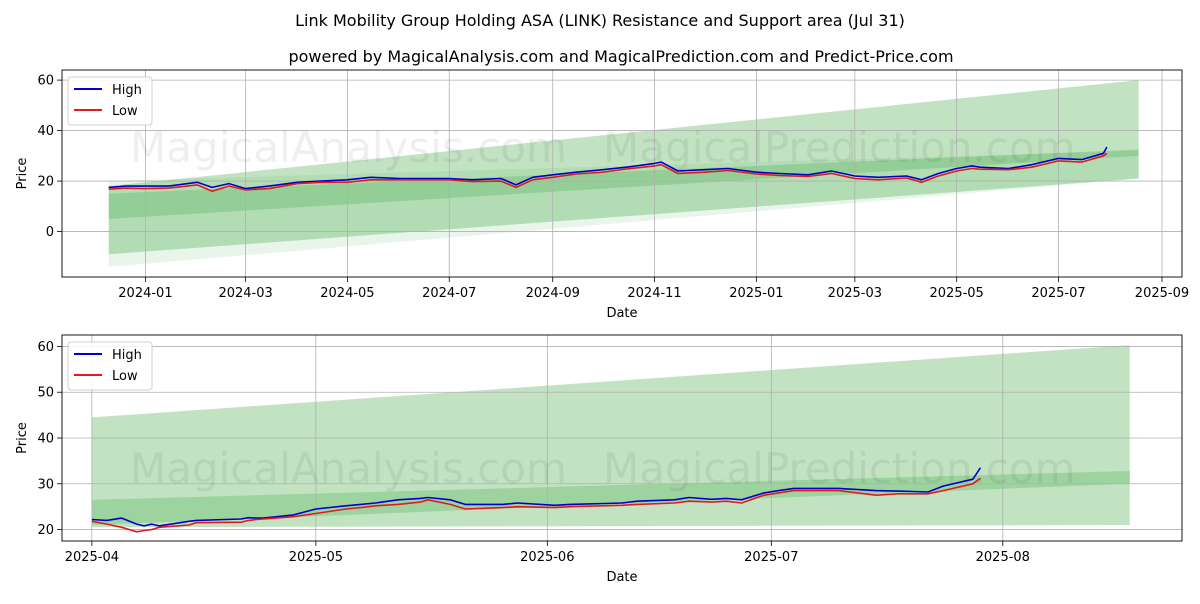 Image resolution: width=1200 pixels, height=604 pixels. I want to click on x-tick-label: 2025-08, so click(1003, 557).